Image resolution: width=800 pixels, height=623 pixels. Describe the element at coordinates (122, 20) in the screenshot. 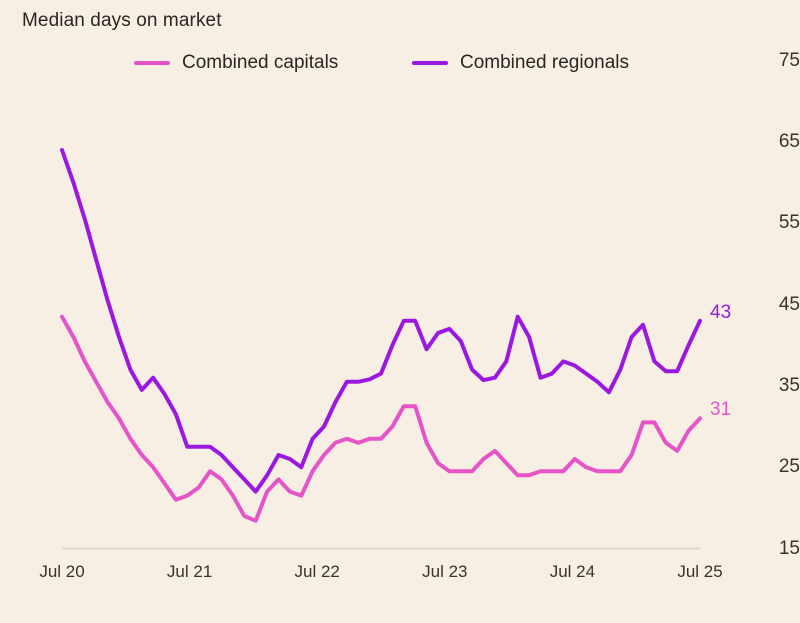

I see `chart-title: Median days on market` at that location.